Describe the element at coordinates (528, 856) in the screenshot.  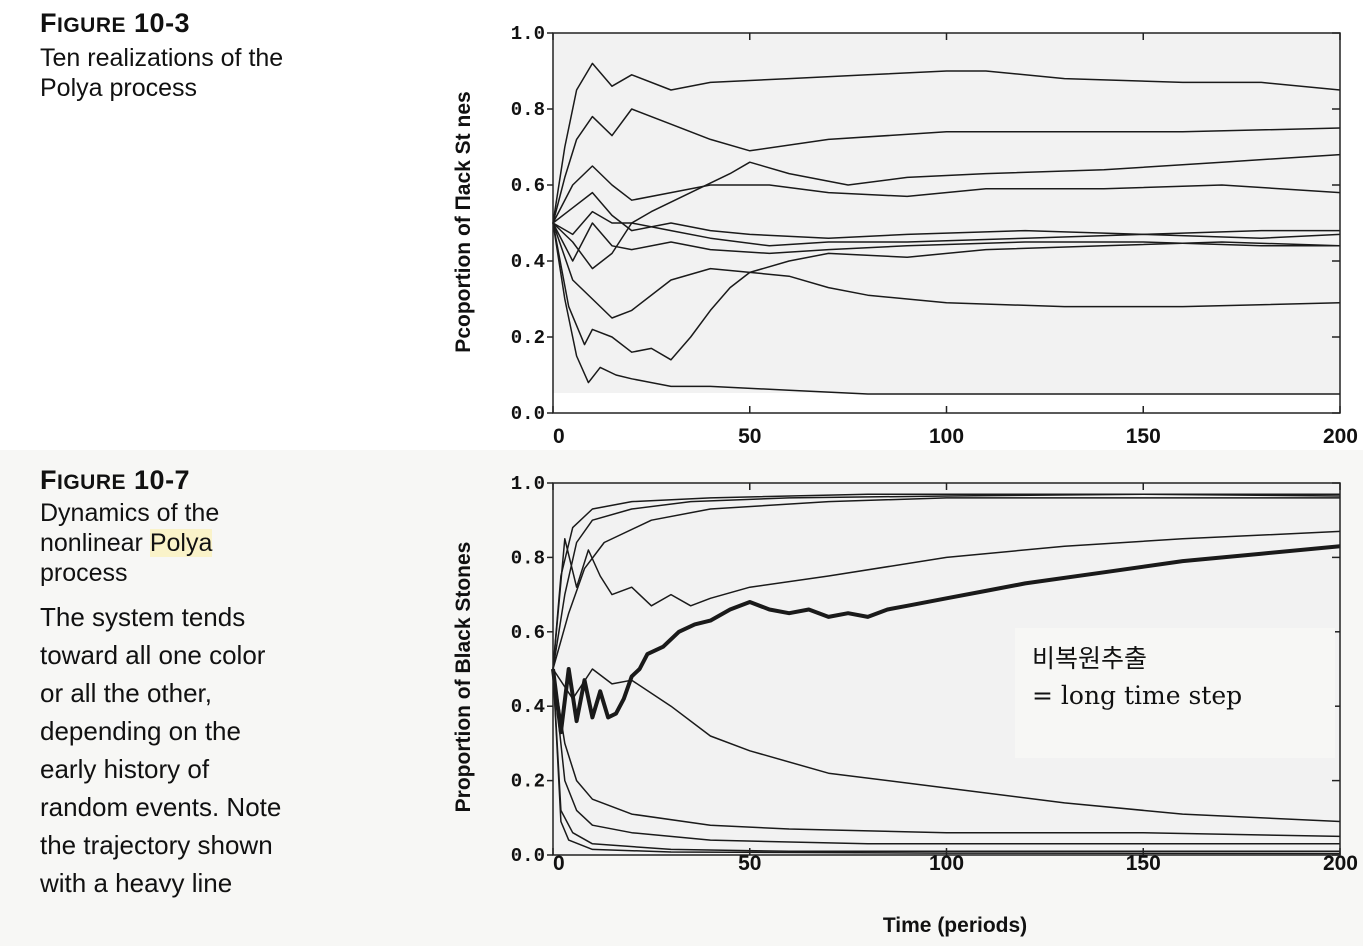
I see `y-tick-label-2-0: 0.0` at that location.